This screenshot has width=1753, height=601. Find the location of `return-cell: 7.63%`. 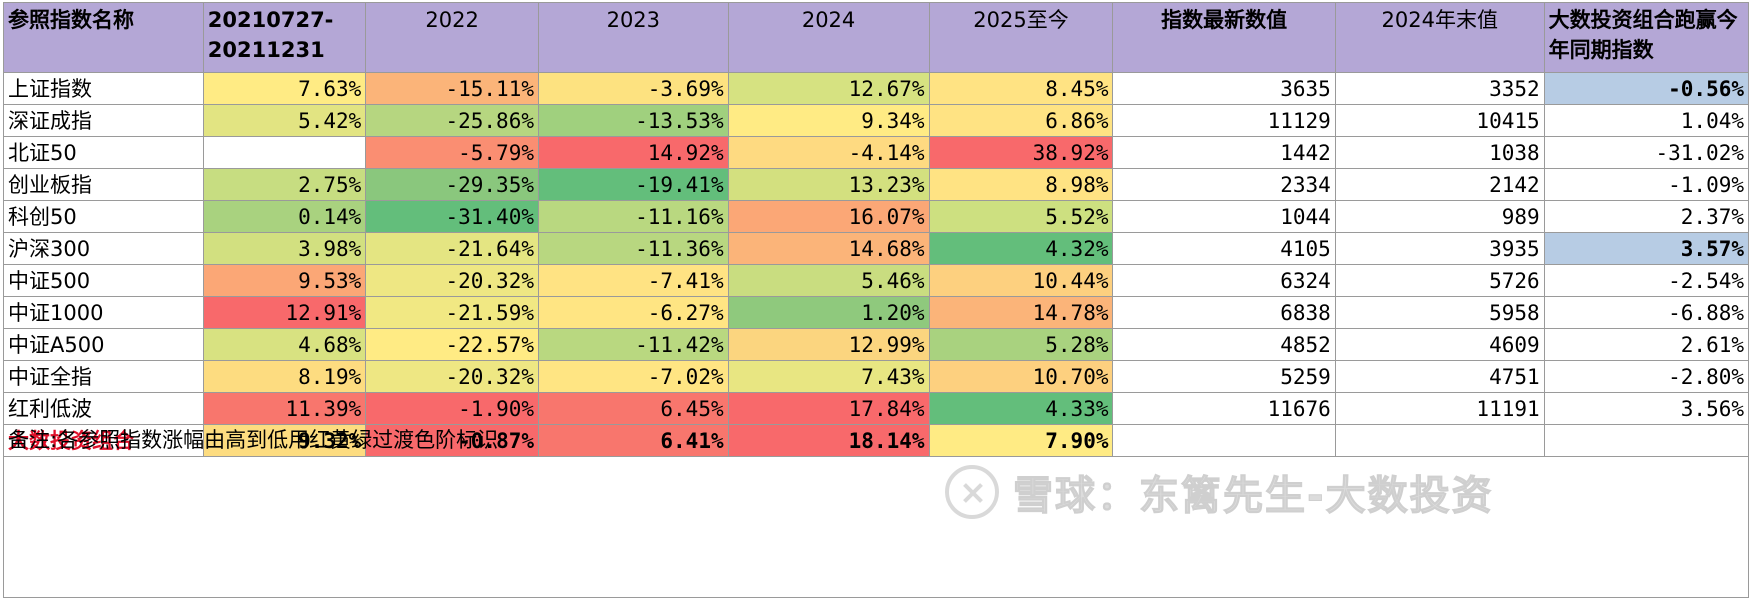

return-cell: 7.63% is located at coordinates (284, 88).